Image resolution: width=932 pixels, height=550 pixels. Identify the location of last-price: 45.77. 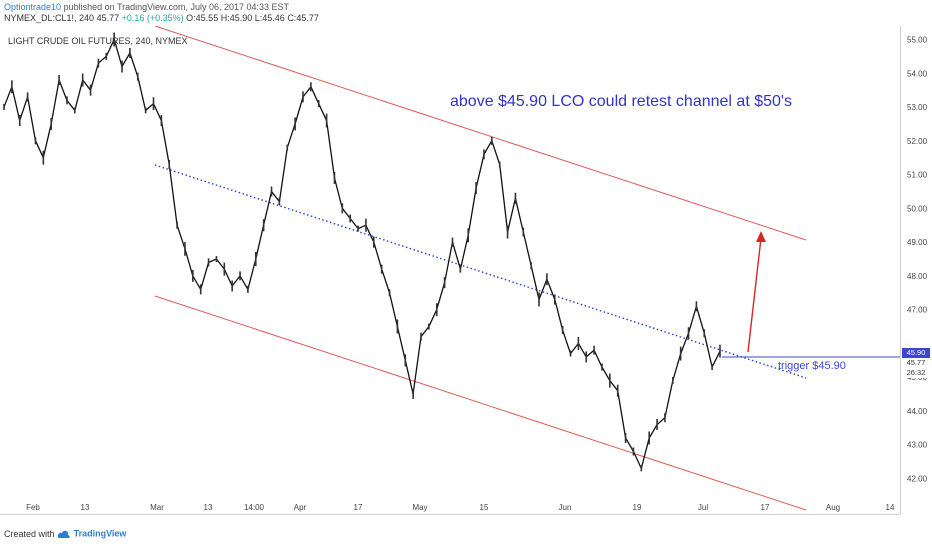
(108, 18).